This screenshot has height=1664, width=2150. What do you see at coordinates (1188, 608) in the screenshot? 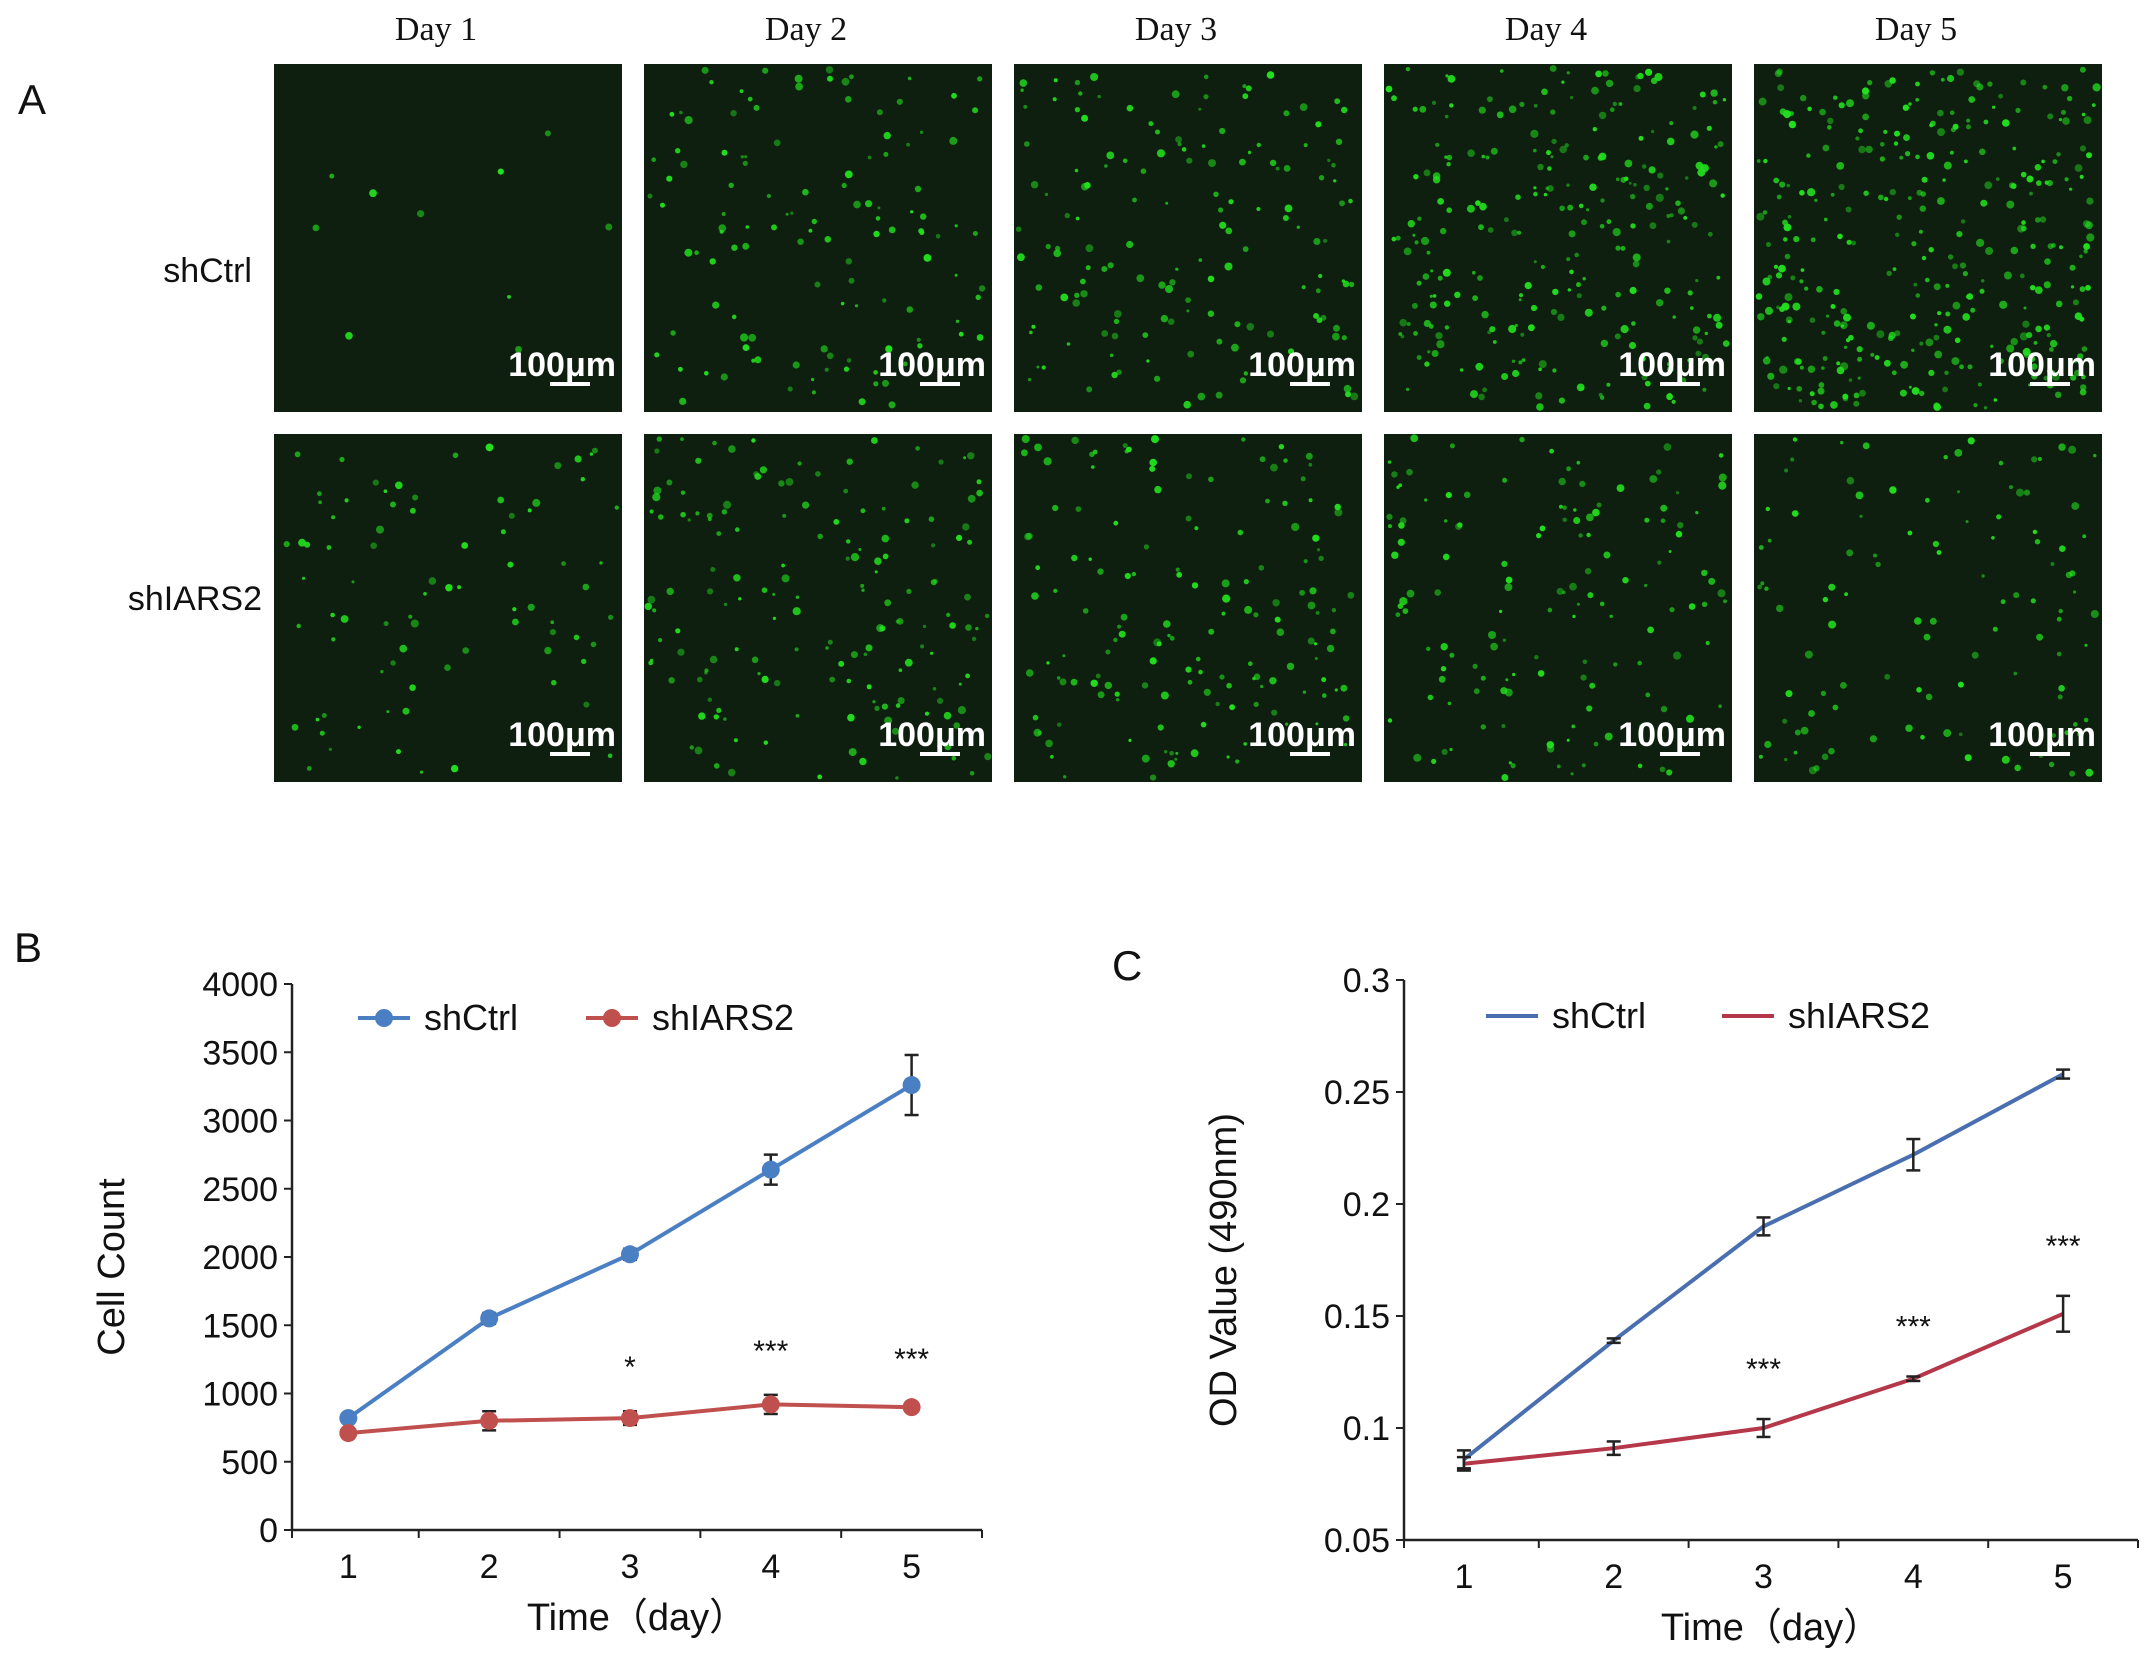
I see `micrograph-background` at bounding box center [1188, 608].